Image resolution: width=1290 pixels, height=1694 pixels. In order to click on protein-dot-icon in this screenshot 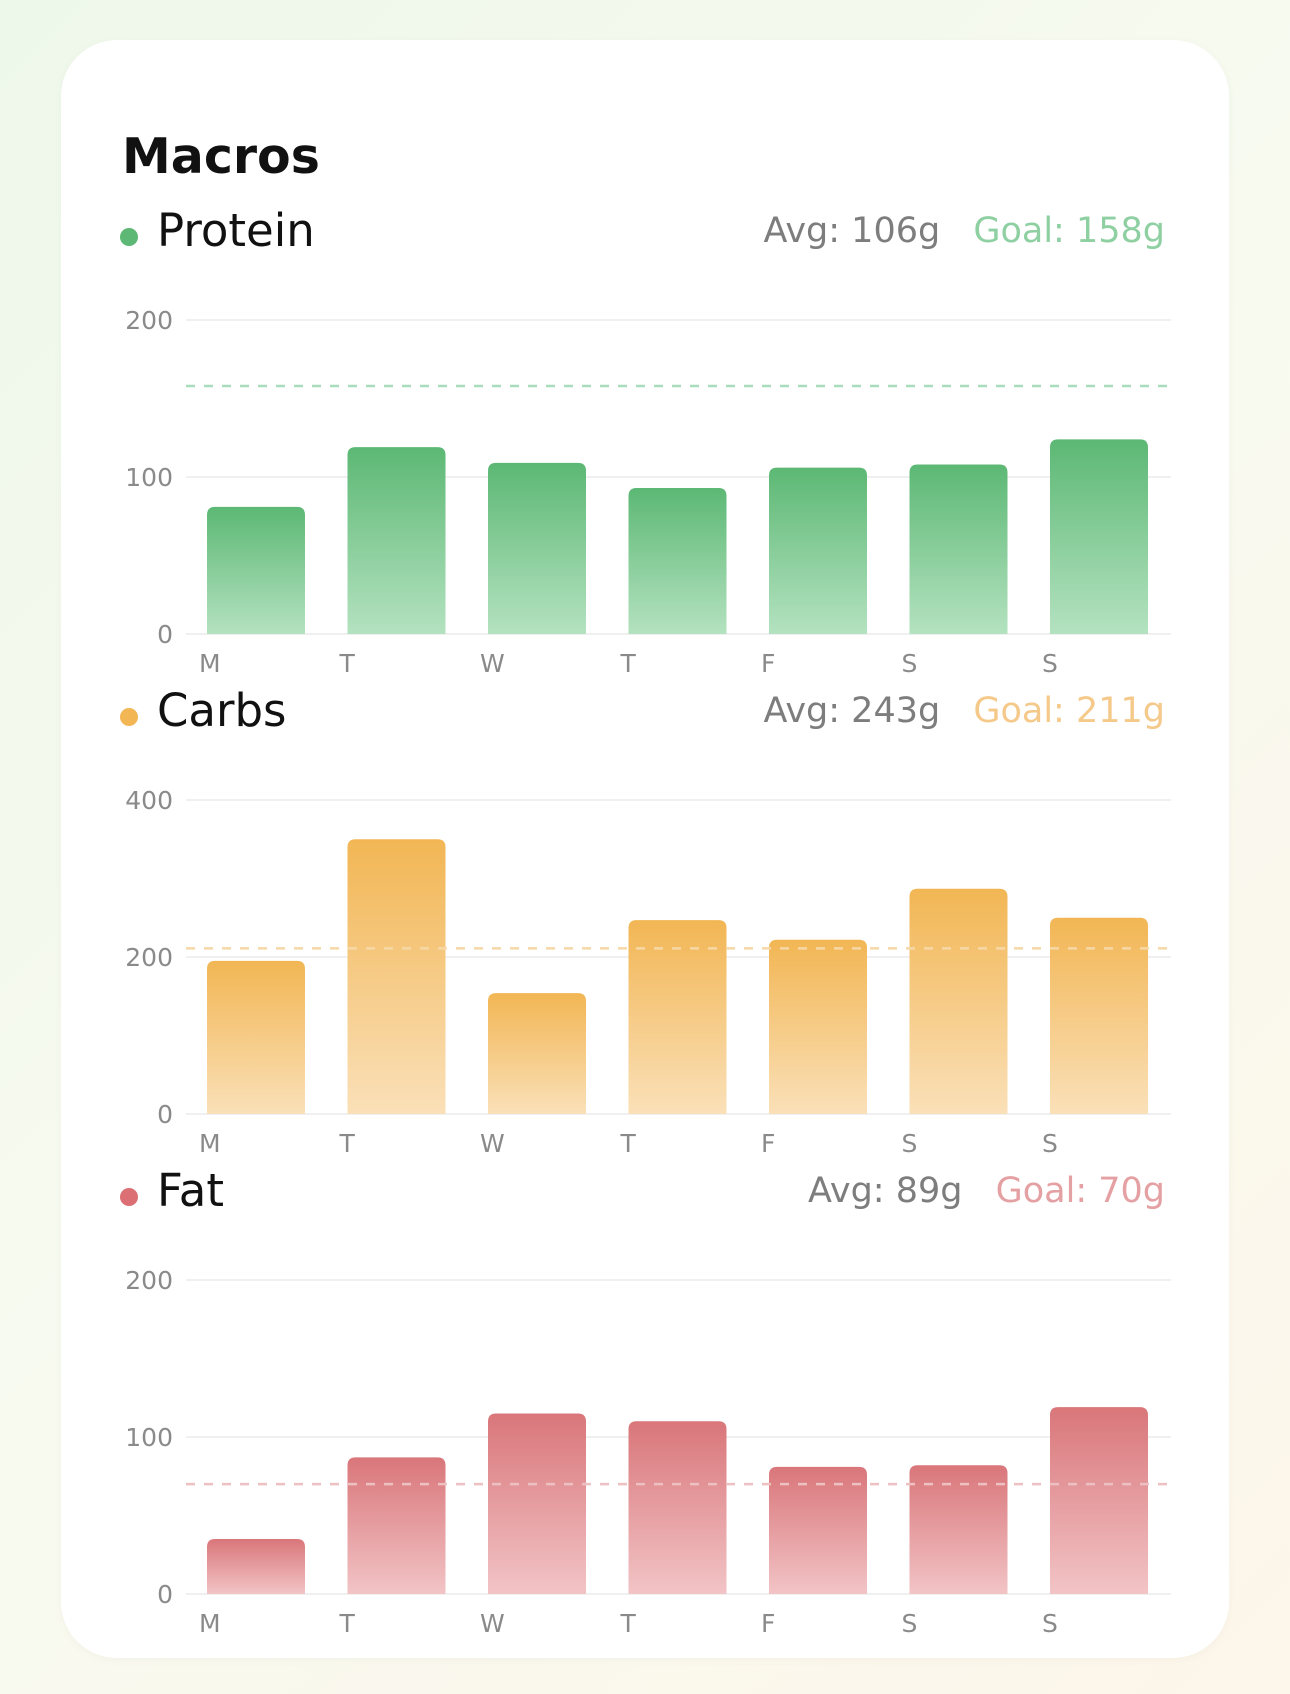, I will do `click(129, 237)`.